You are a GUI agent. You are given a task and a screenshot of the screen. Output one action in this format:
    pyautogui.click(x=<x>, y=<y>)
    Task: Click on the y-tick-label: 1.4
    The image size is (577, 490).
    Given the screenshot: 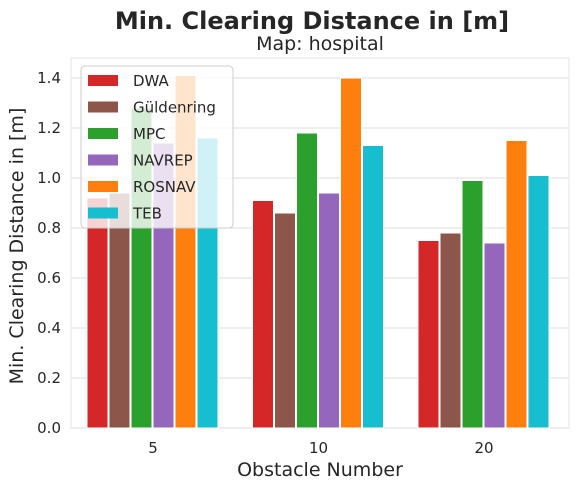 What is the action you would take?
    pyautogui.click(x=49, y=78)
    